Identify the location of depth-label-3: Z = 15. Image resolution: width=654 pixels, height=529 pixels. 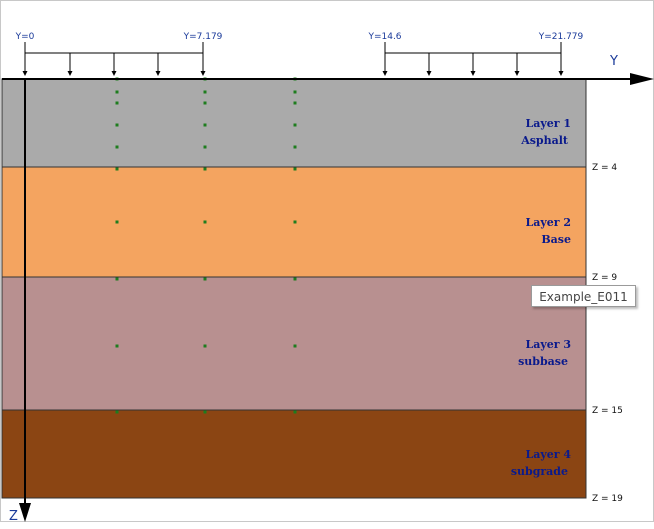
(607, 411).